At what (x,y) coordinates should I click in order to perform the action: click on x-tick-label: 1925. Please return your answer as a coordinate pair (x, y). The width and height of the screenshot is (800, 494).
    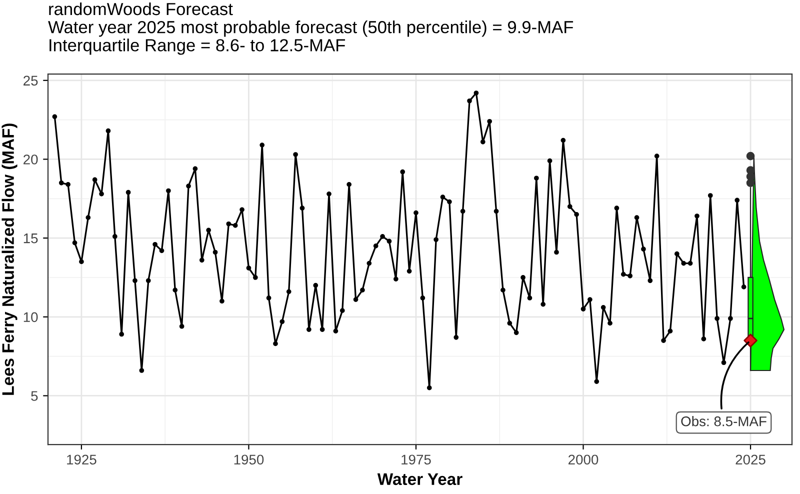
    Looking at the image, I should click on (81, 459).